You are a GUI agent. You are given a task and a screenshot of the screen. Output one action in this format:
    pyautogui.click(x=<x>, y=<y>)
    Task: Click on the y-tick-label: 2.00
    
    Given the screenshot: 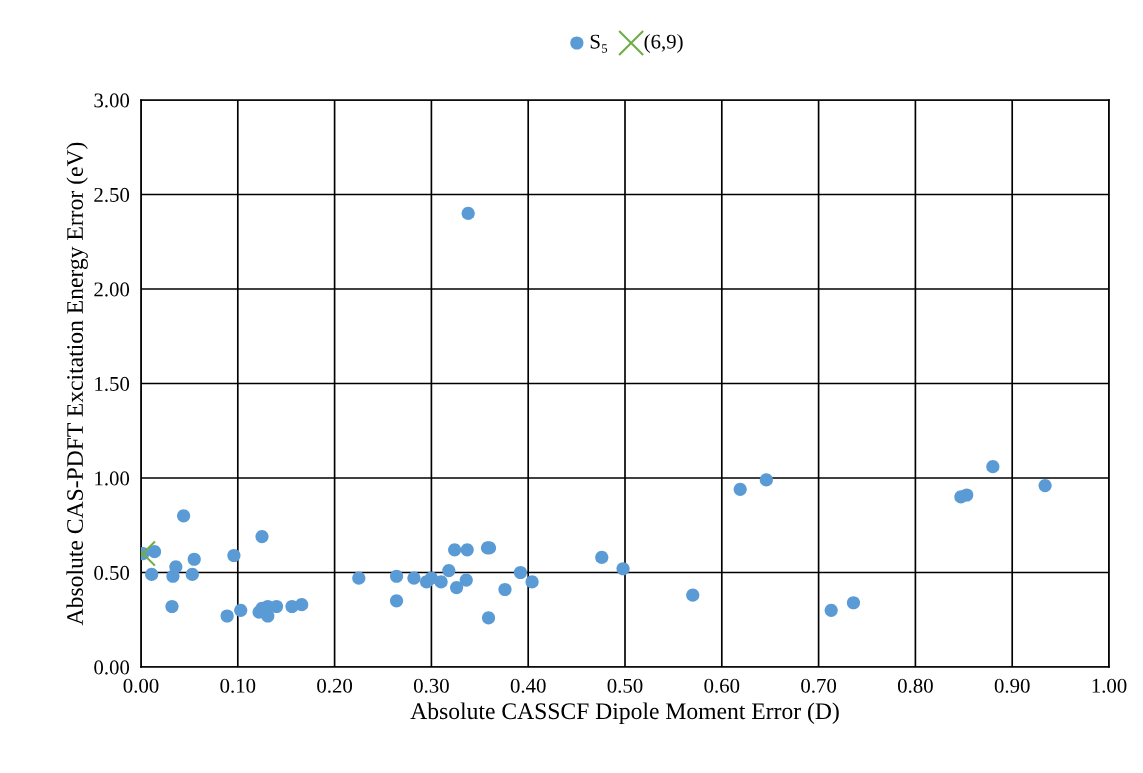 What is the action you would take?
    pyautogui.click(x=112, y=289)
    